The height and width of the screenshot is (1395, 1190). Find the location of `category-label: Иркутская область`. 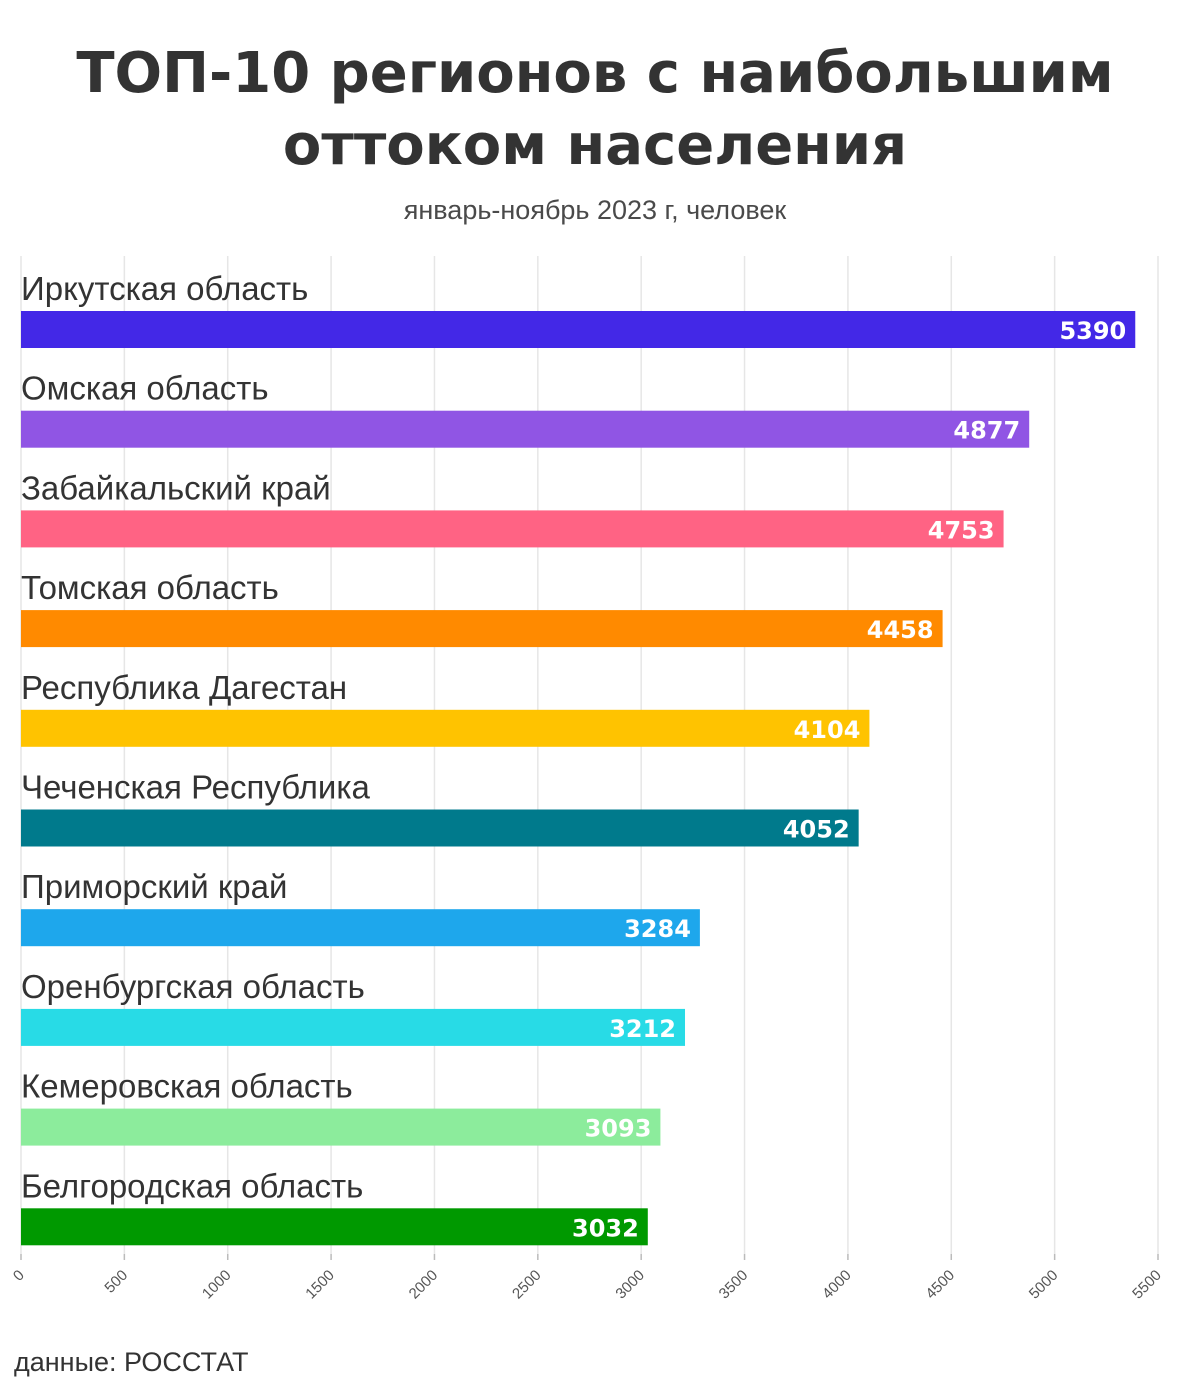

category-label: Иркутская область is located at coordinates (164, 288).